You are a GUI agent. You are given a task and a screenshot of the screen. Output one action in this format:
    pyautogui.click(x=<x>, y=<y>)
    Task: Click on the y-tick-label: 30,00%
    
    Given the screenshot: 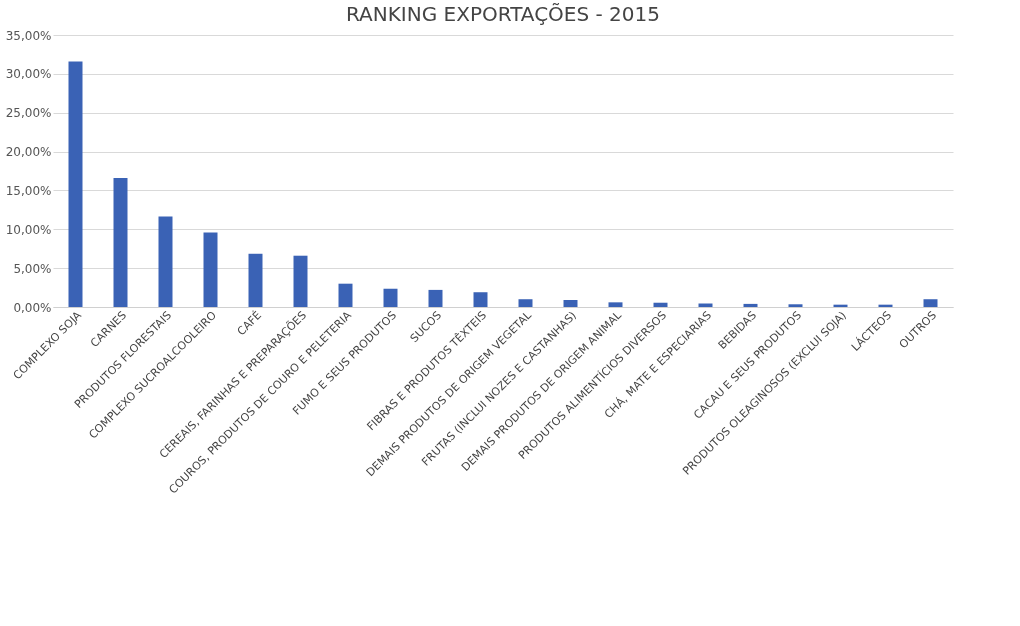 What is the action you would take?
    pyautogui.click(x=28, y=74)
    